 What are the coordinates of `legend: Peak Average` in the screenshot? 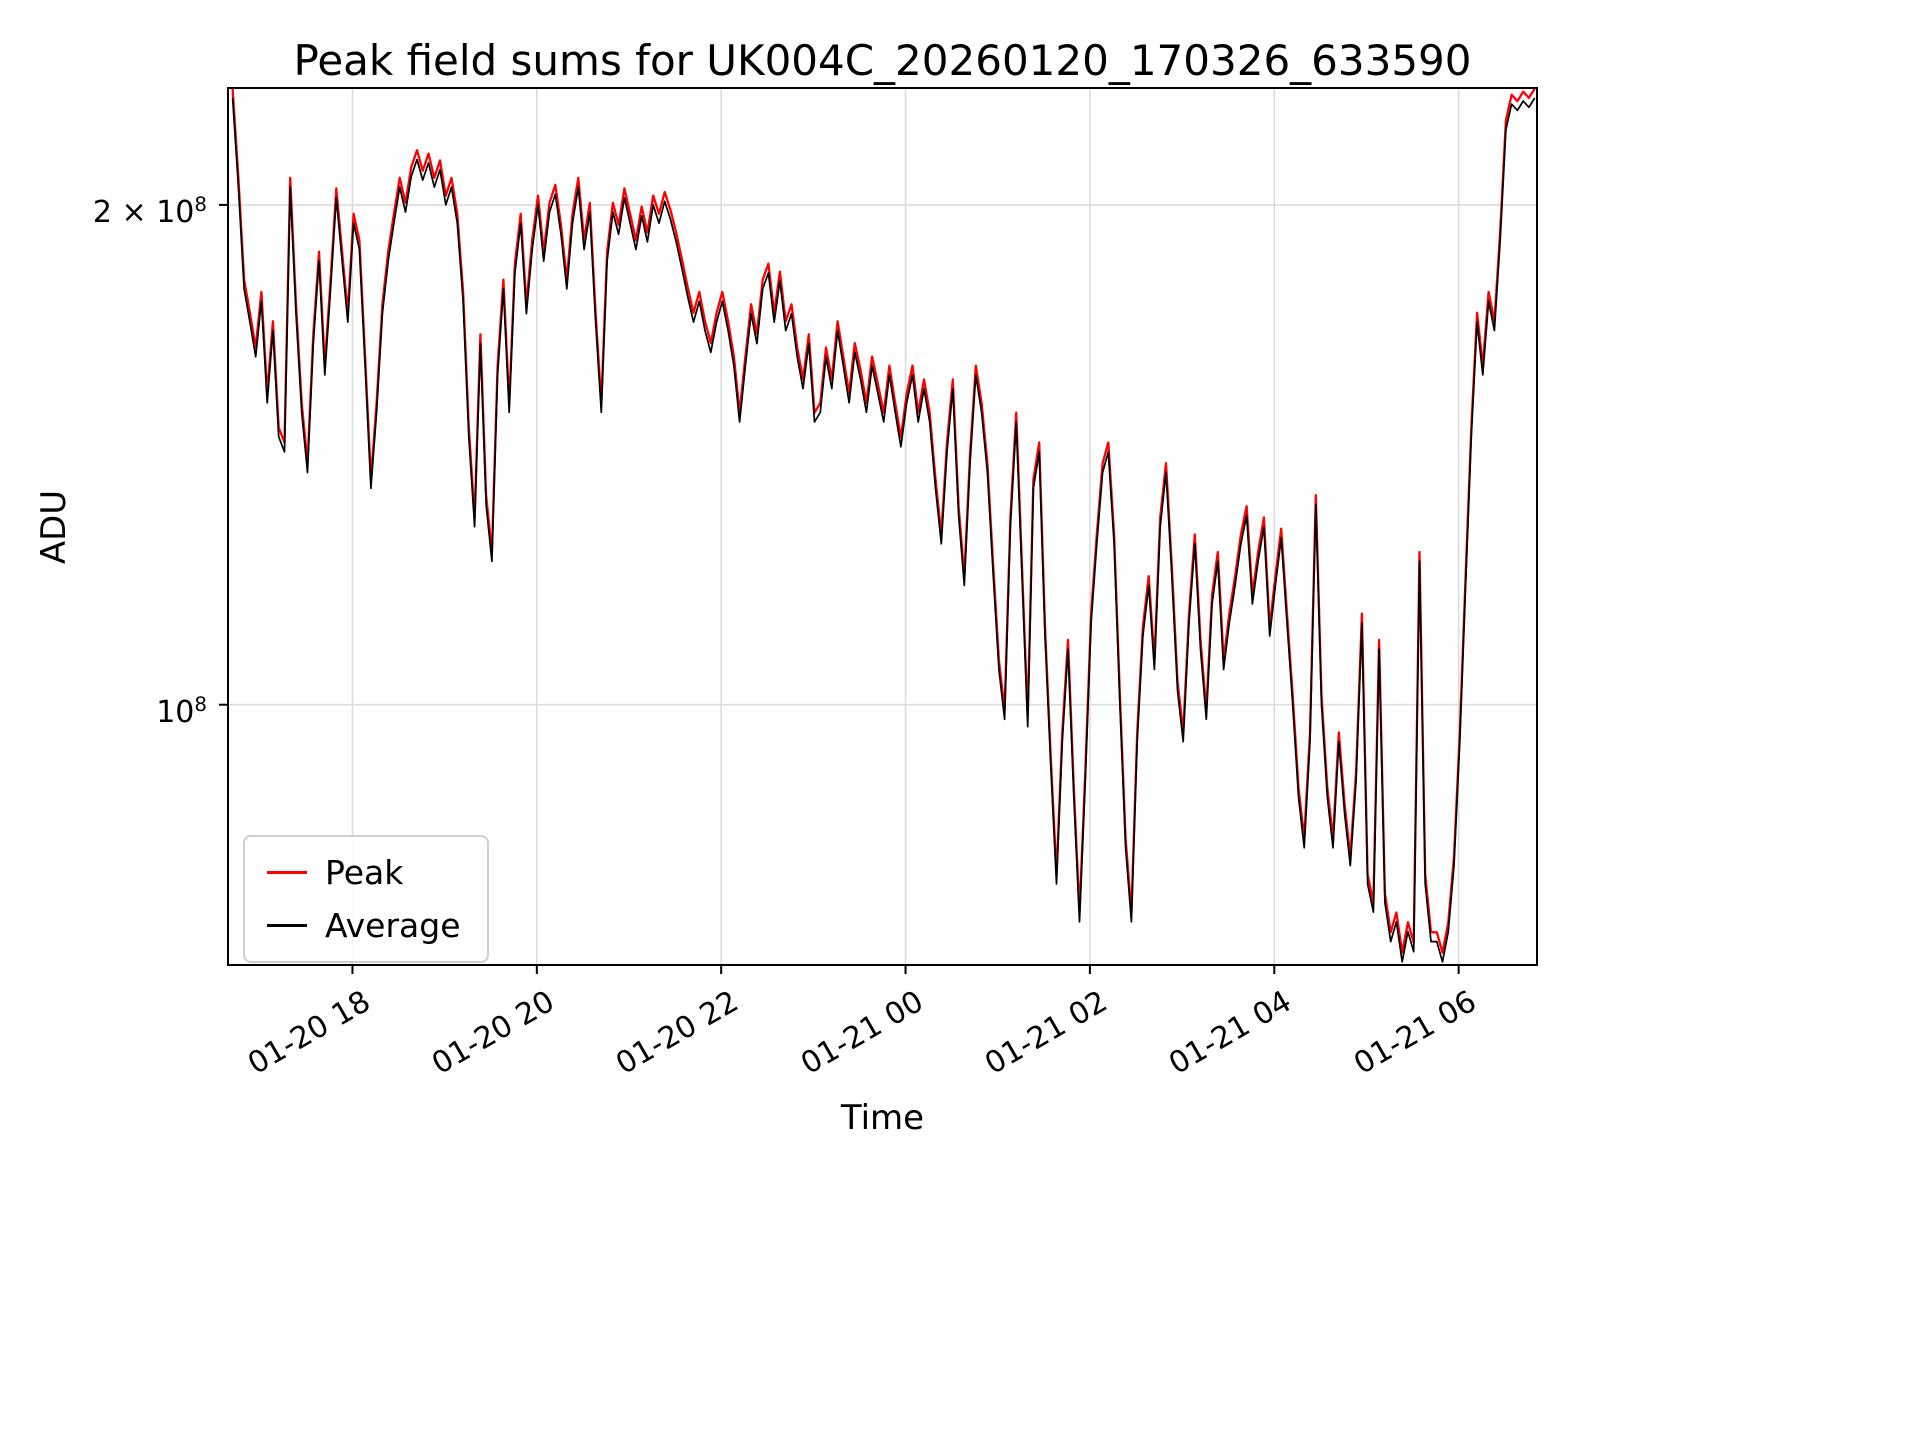 It's located at (366, 899).